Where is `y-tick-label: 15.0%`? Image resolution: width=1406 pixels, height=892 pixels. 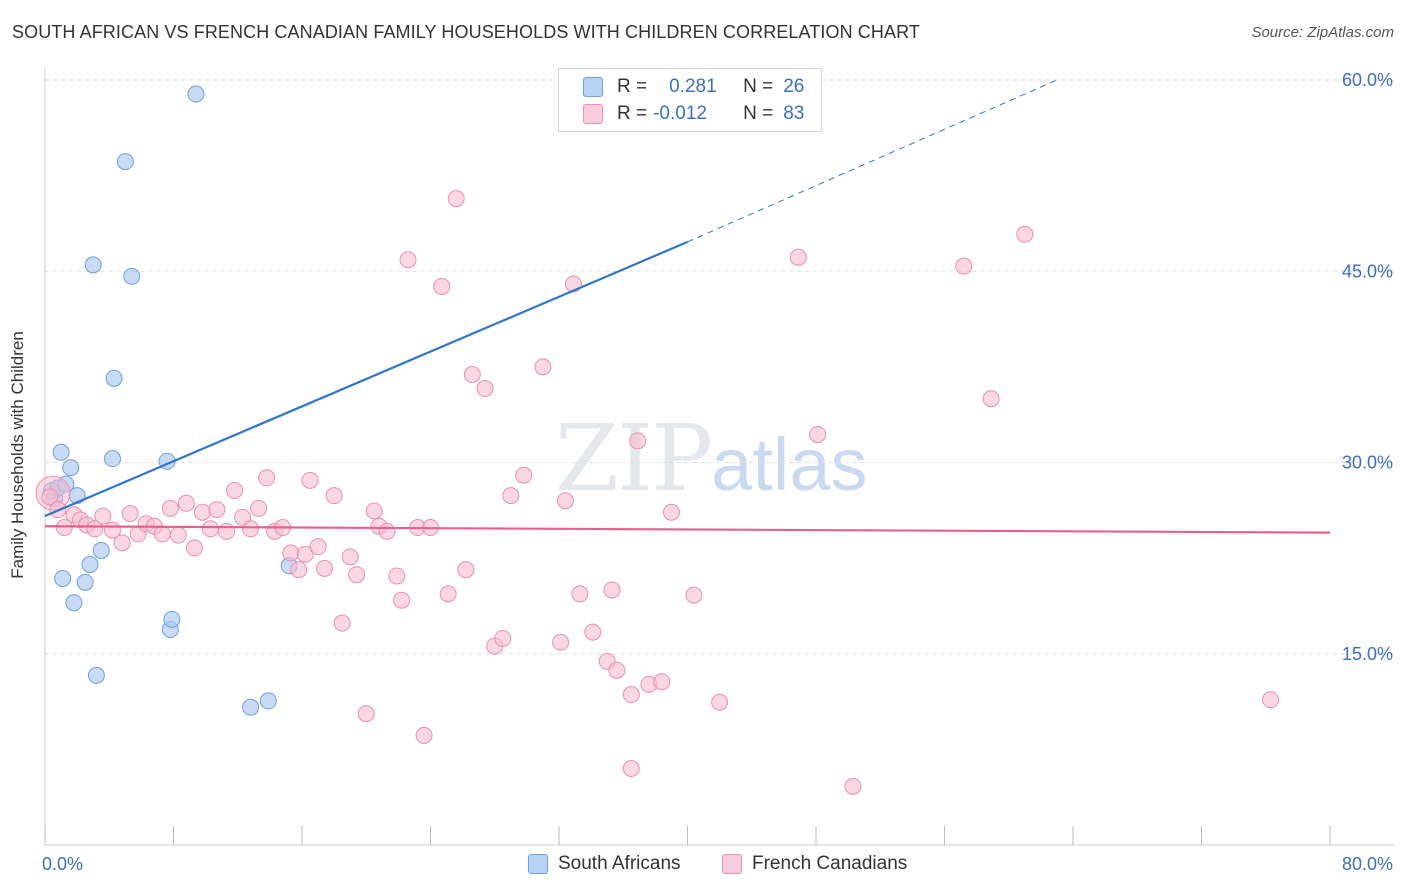 y-tick-label: 15.0% is located at coordinates (1367, 654).